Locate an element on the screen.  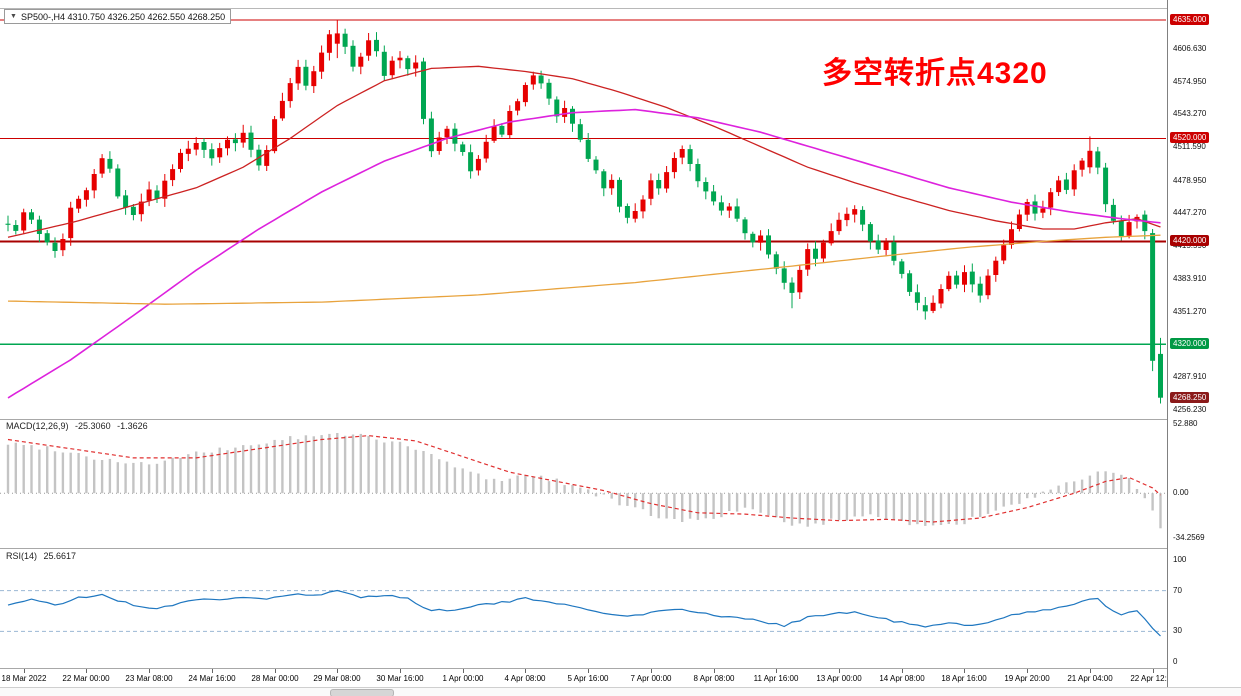
time-tick-label: 7 Apr 00:00 is located at coordinates (651, 678).